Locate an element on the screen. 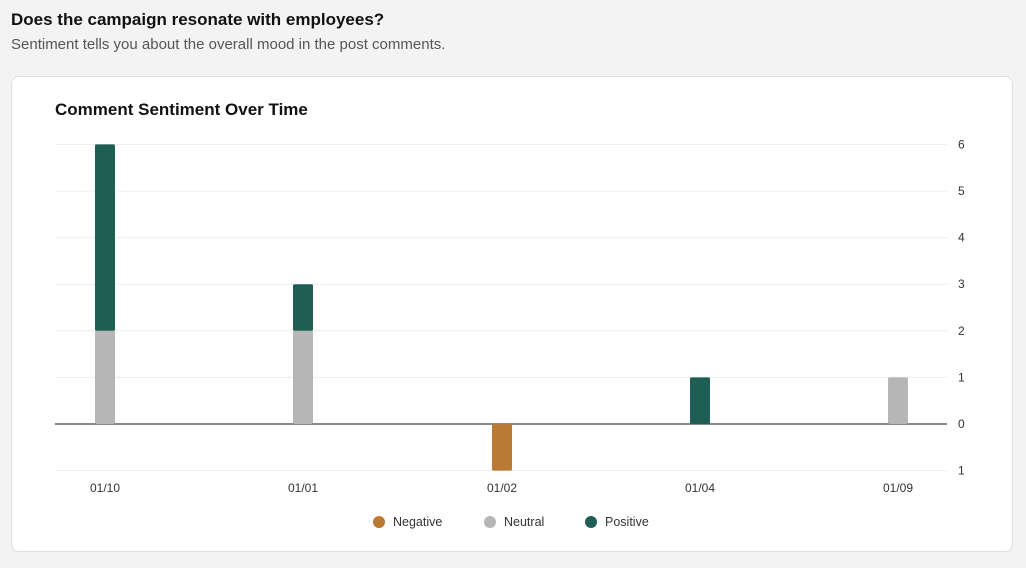 The height and width of the screenshot is (568, 1026). y-tick-label: 0 is located at coordinates (961, 424).